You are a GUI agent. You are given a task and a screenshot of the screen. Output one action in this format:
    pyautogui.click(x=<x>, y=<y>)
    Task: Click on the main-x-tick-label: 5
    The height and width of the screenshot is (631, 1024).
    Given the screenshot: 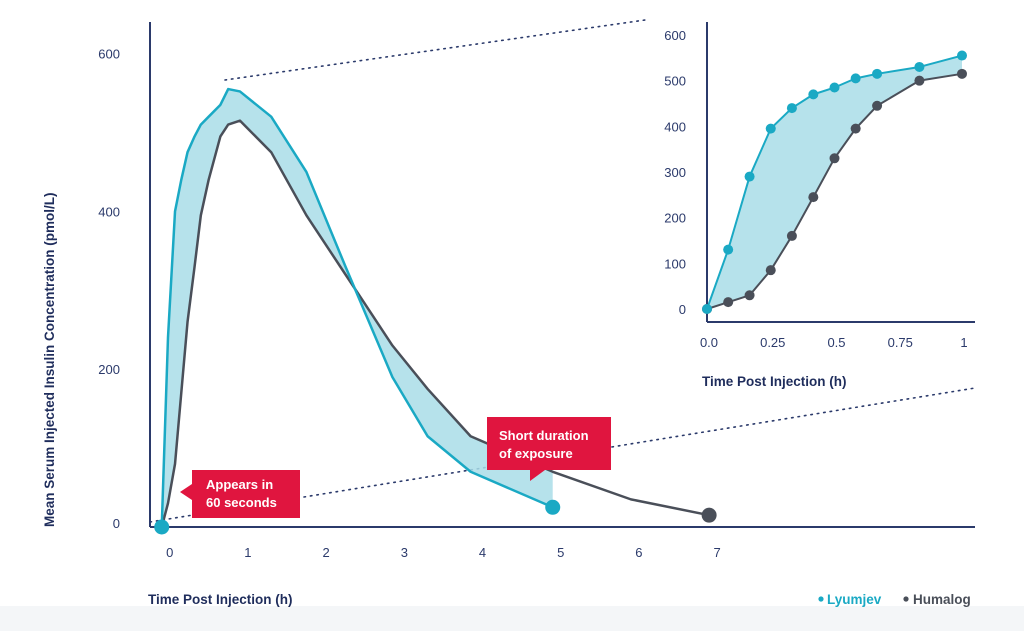 What is the action you would take?
    pyautogui.click(x=560, y=552)
    